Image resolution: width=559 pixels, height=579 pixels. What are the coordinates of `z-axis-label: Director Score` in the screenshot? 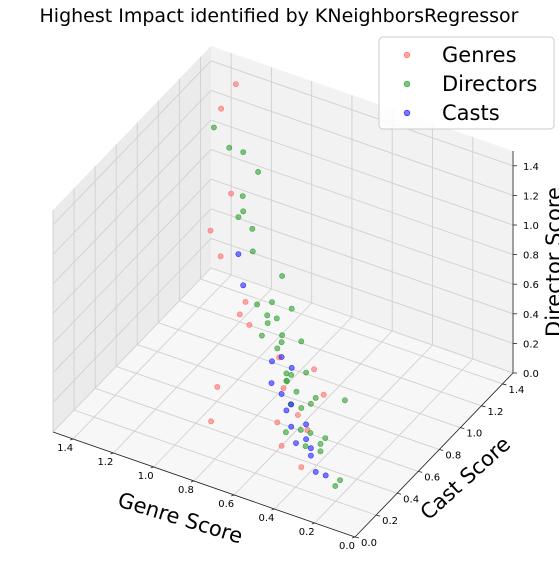 It's located at (550, 262).